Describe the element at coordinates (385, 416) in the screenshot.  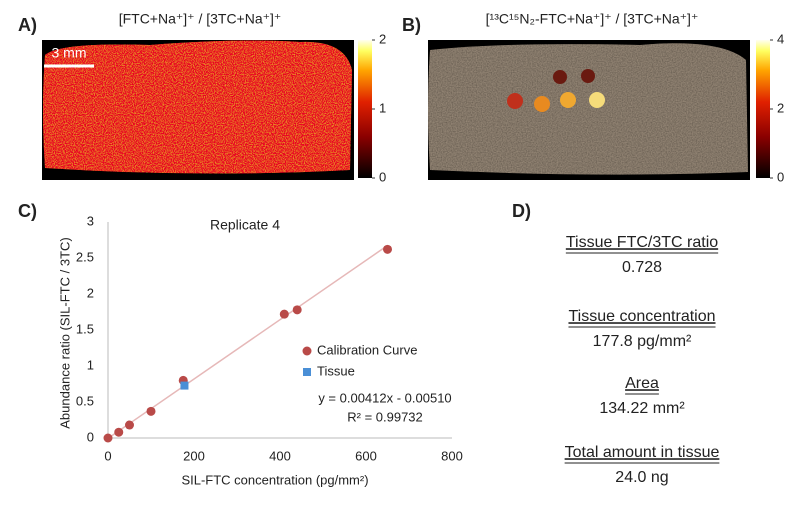
I see `annotation: R² = 0.99732` at that location.